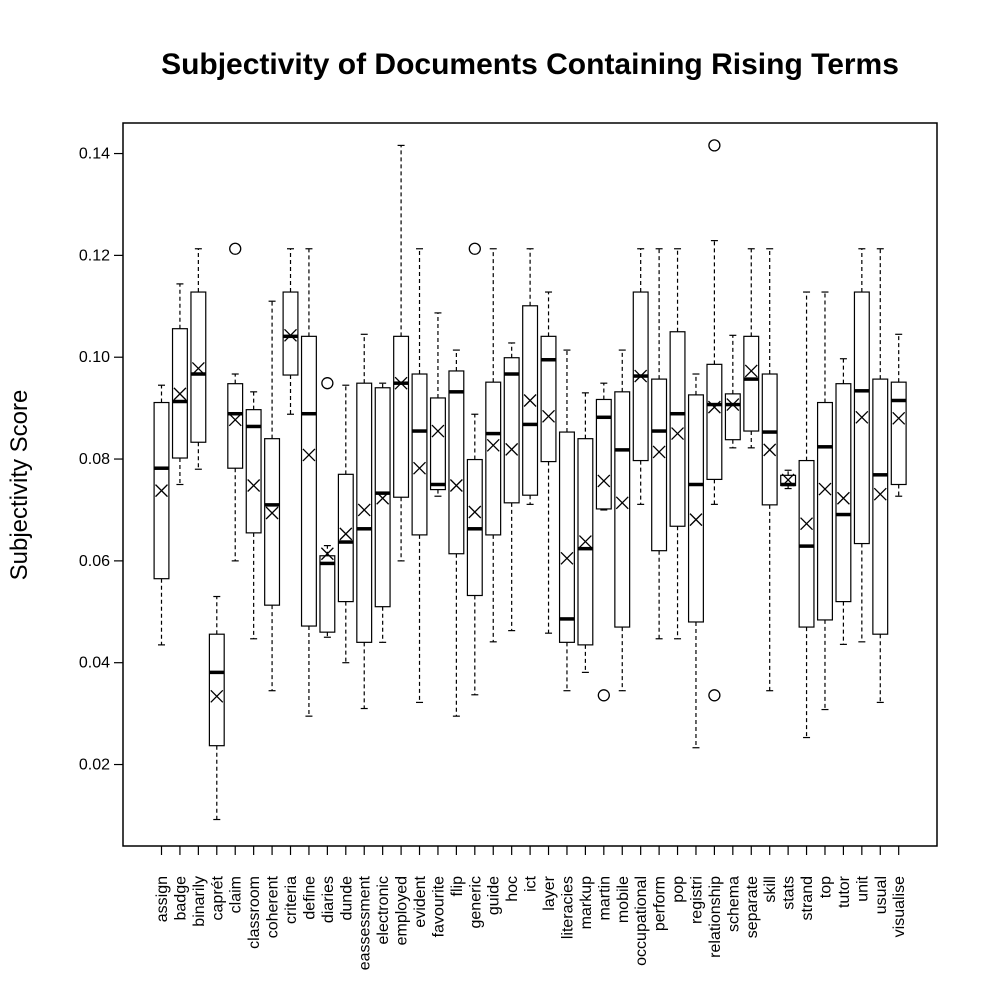 The image size is (1000, 1000). I want to click on box-separate, so click(751, 348).